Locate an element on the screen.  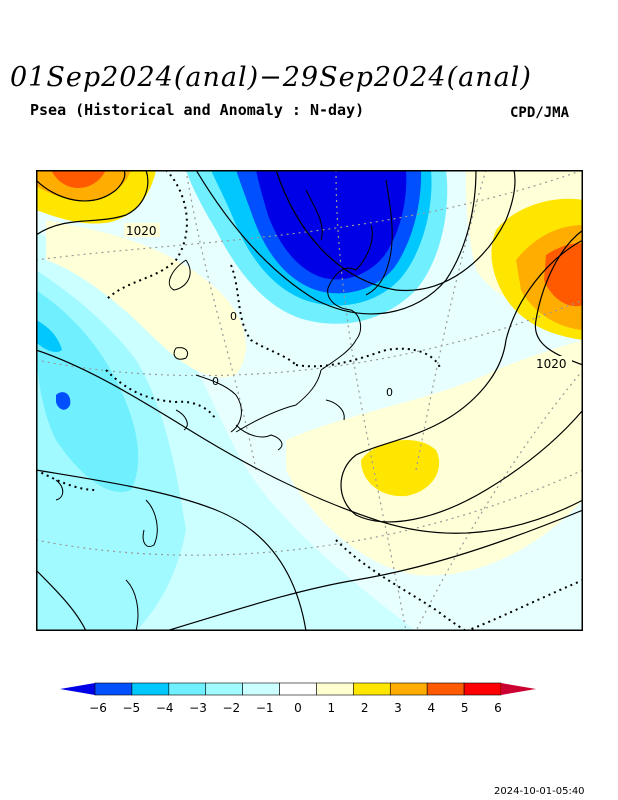
legend-cells is located at coordinates (298, 689).